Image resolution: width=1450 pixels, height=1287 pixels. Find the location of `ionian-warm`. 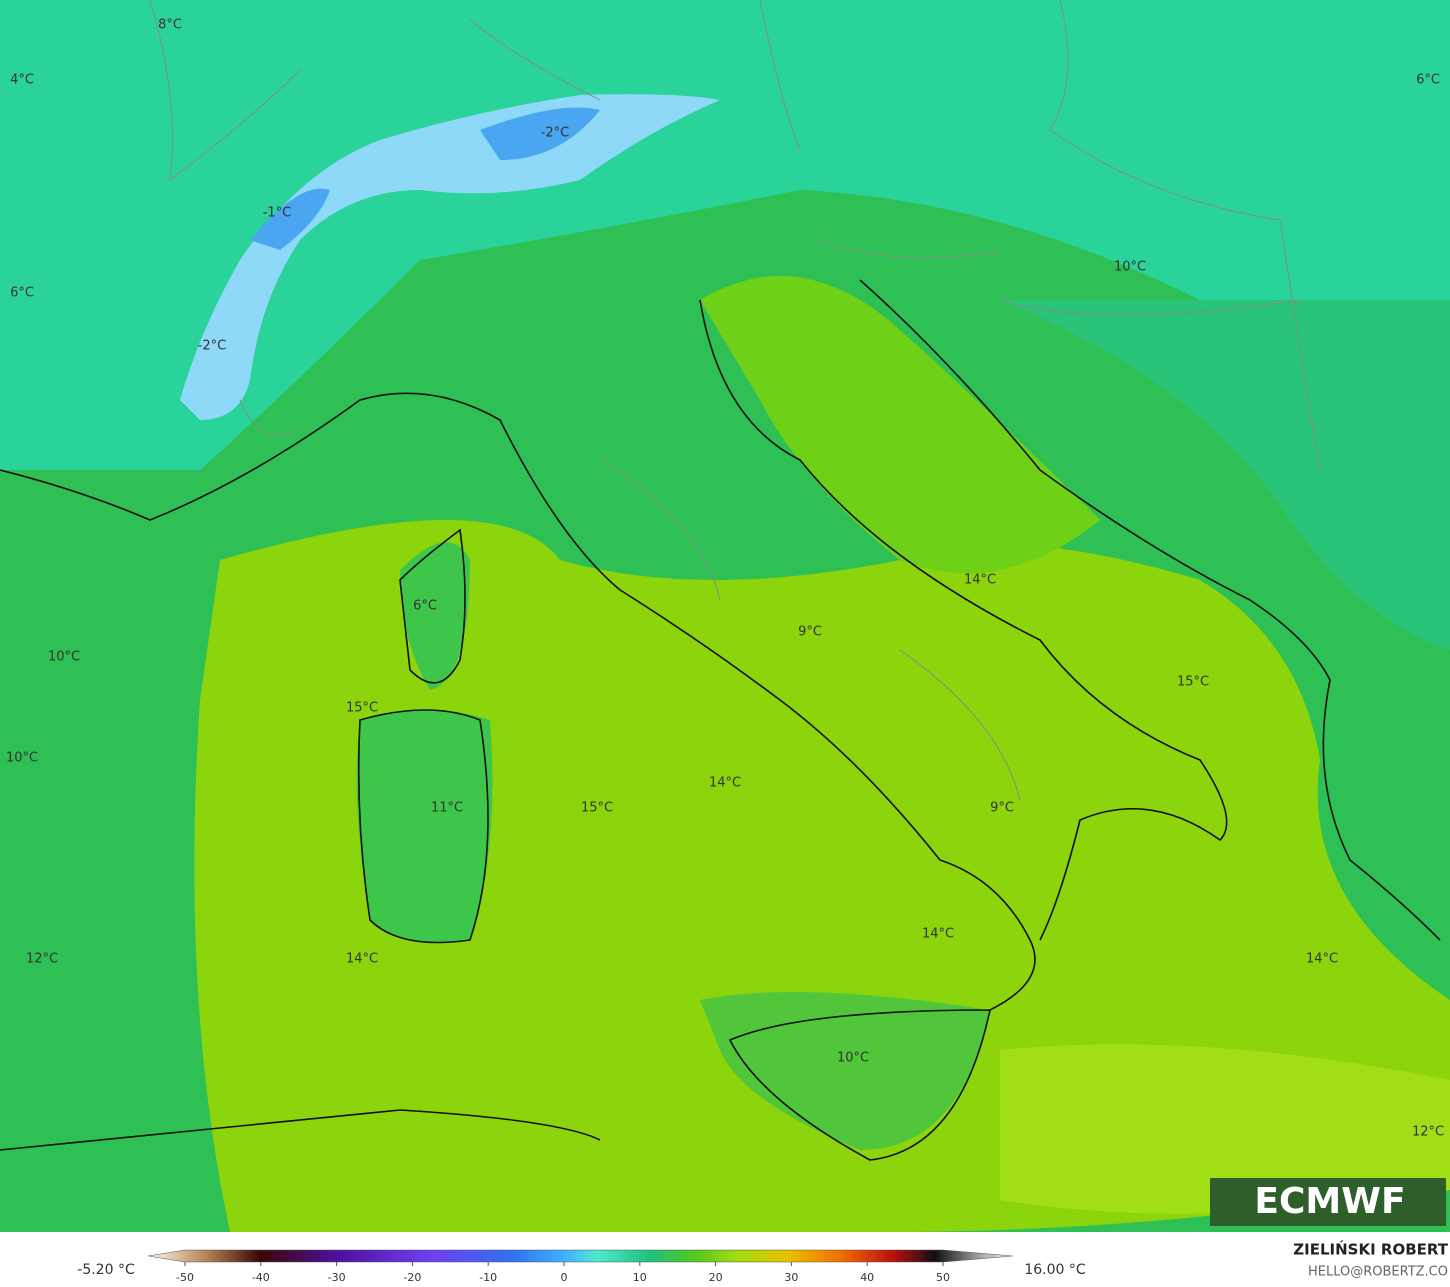

ionian-warm is located at coordinates (1225, 1129).